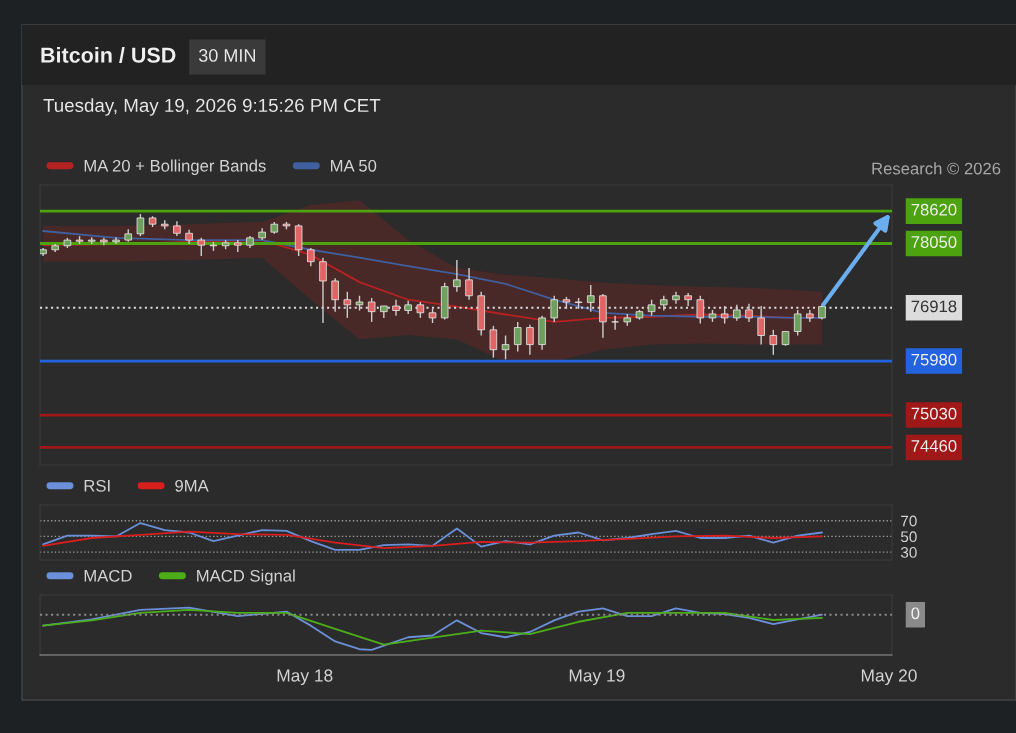 This screenshot has width=1016, height=733. I want to click on y-tick-label: 30, so click(908, 552).